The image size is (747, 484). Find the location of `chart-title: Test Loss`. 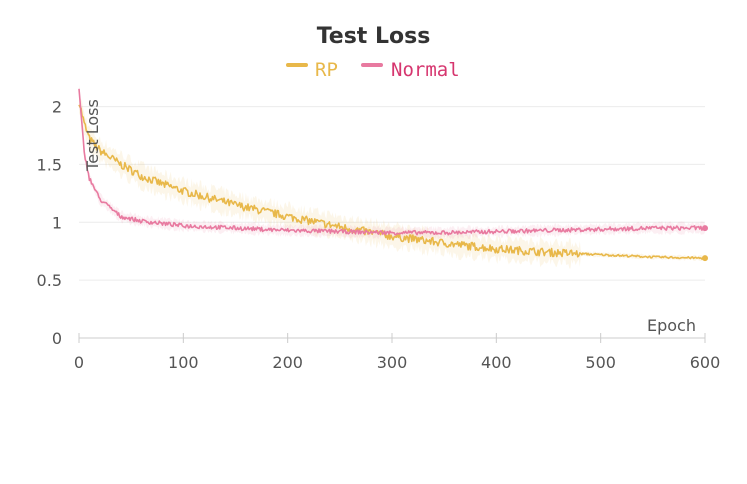

chart-title: Test Loss is located at coordinates (374, 36).